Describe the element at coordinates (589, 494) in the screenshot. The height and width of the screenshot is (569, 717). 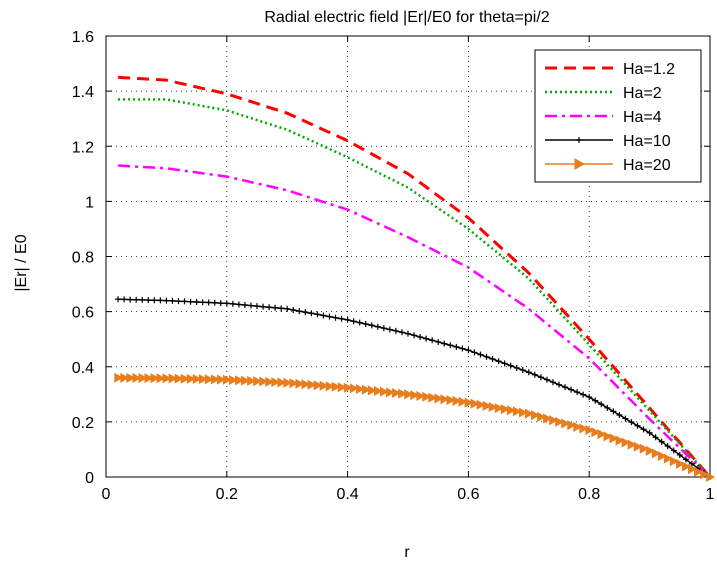
I see `x-tick-label: 0.8` at that location.